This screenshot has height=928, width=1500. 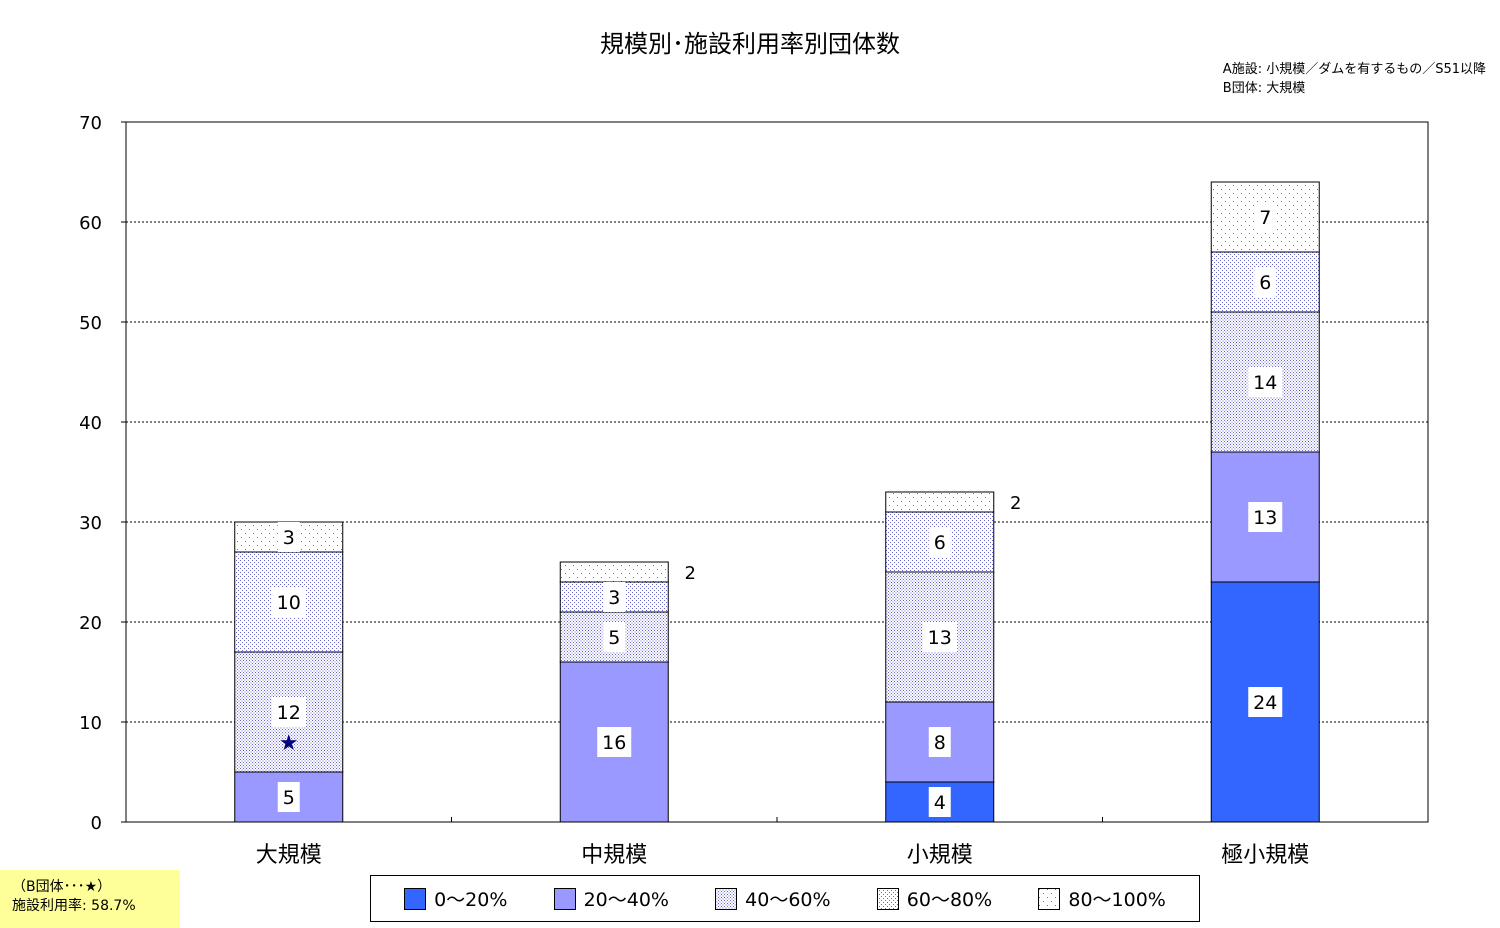 I want to click on chart-title: 規模別･施設利用率別団体数, so click(x=750, y=44).